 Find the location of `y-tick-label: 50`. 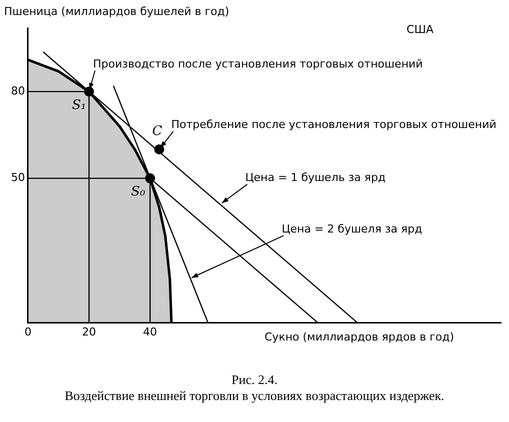

y-tick-label: 50 is located at coordinates (17, 177).